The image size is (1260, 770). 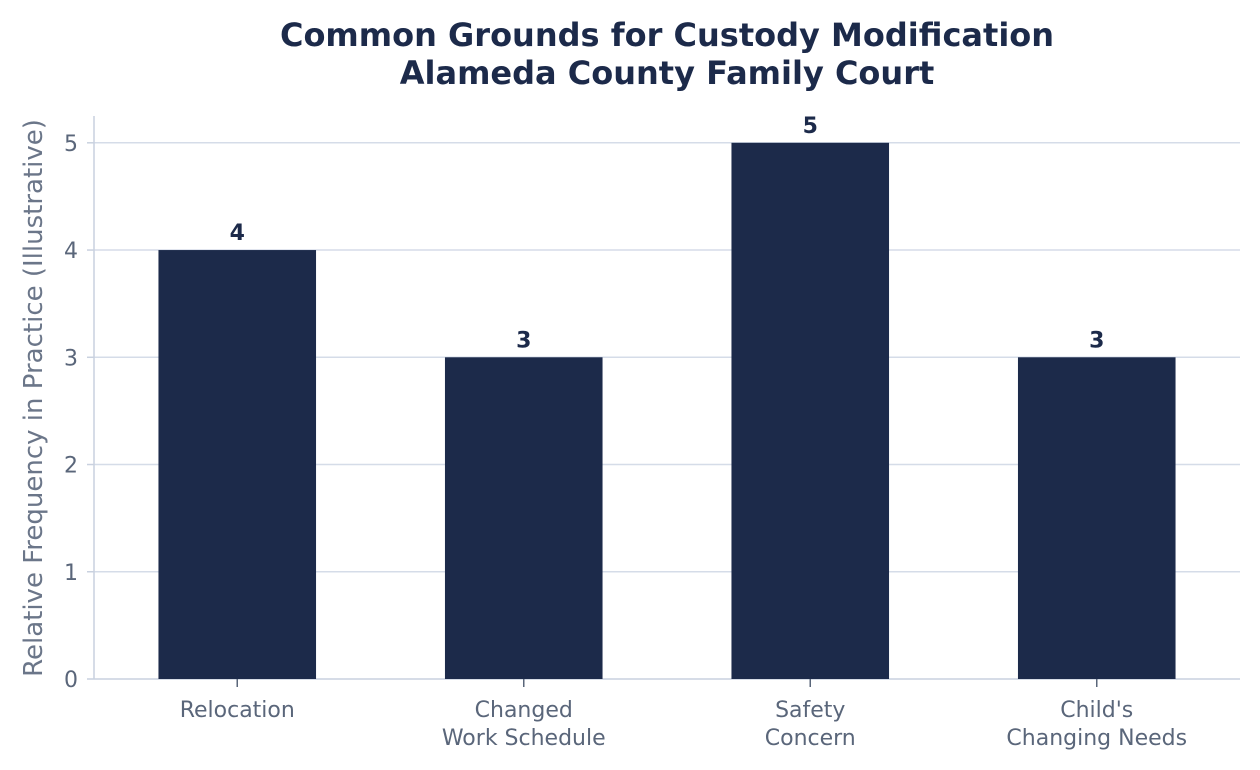 What do you see at coordinates (1096, 738) in the screenshot?
I see `x-tick-label: Changing Needs` at bounding box center [1096, 738].